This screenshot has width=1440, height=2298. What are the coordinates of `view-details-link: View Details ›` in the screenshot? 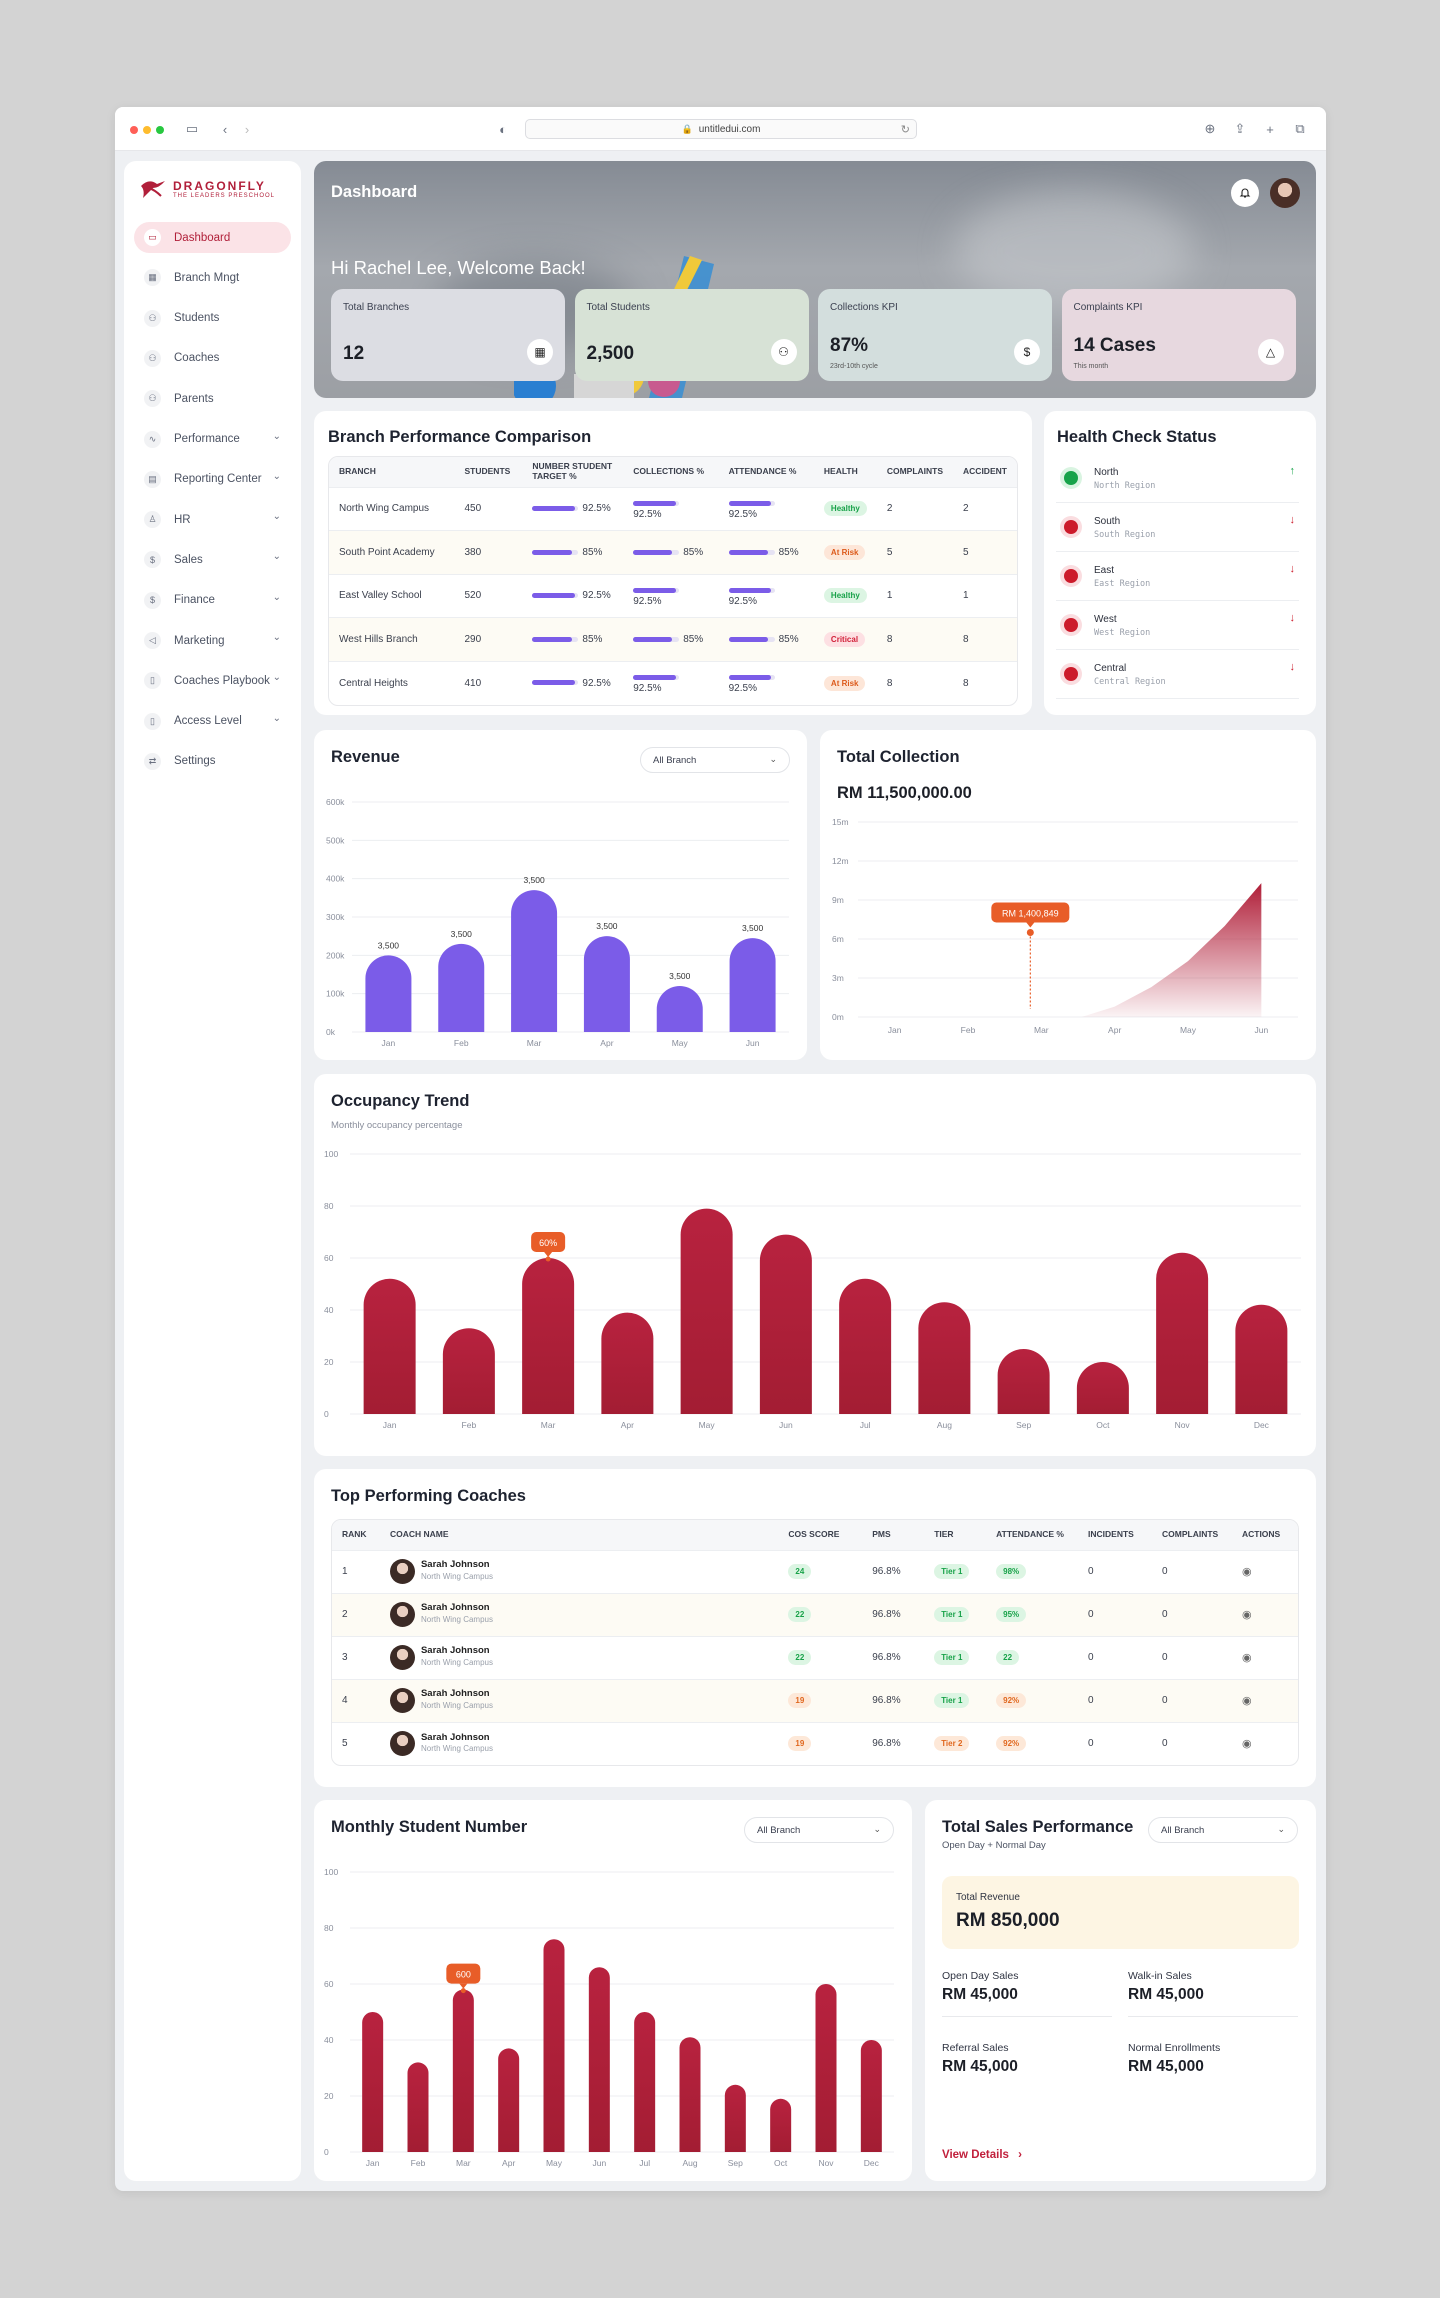 It's located at (982, 2155).